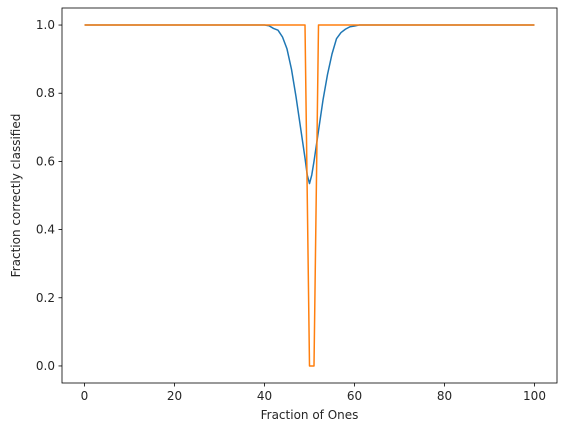  Describe the element at coordinates (310, 415) in the screenshot. I see `x-axis-label: Fraction of Ones` at that location.